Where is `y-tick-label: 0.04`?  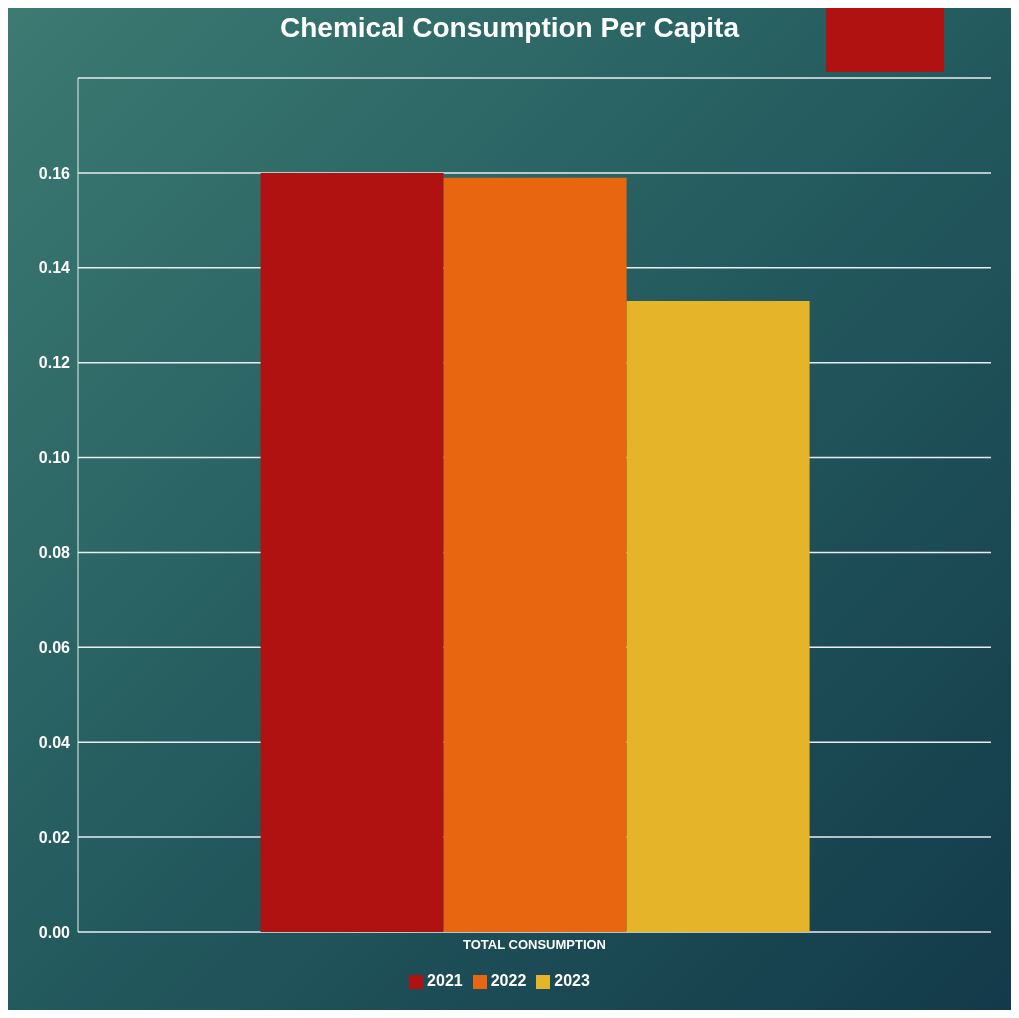
y-tick-label: 0.04 is located at coordinates (54, 742).